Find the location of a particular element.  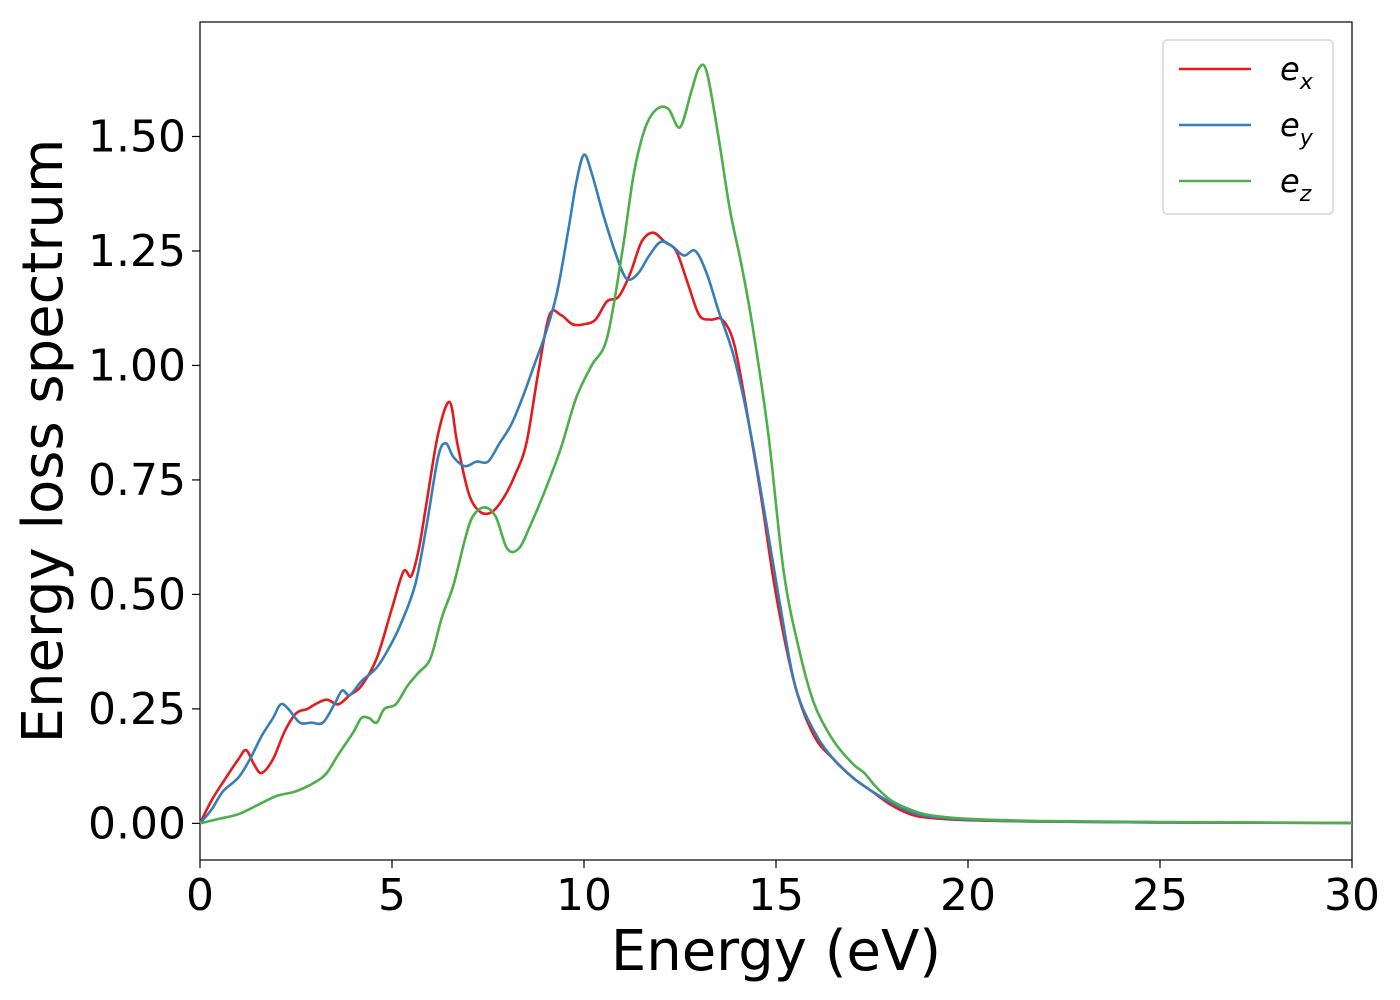

x-tick-label: 25 is located at coordinates (1160, 895).